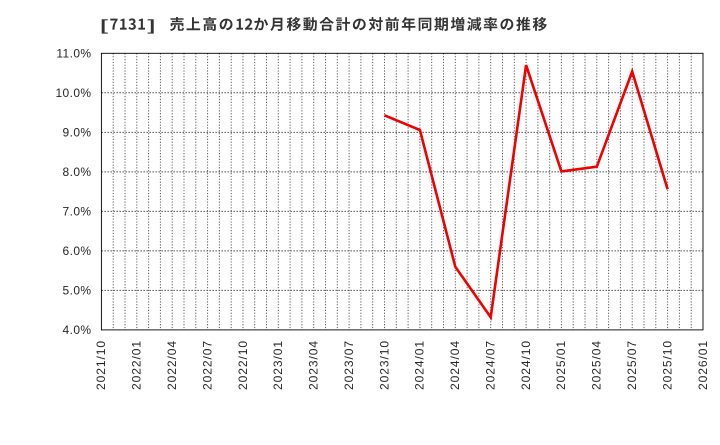  I want to click on svg-text: 2022/07, so click(207, 365).